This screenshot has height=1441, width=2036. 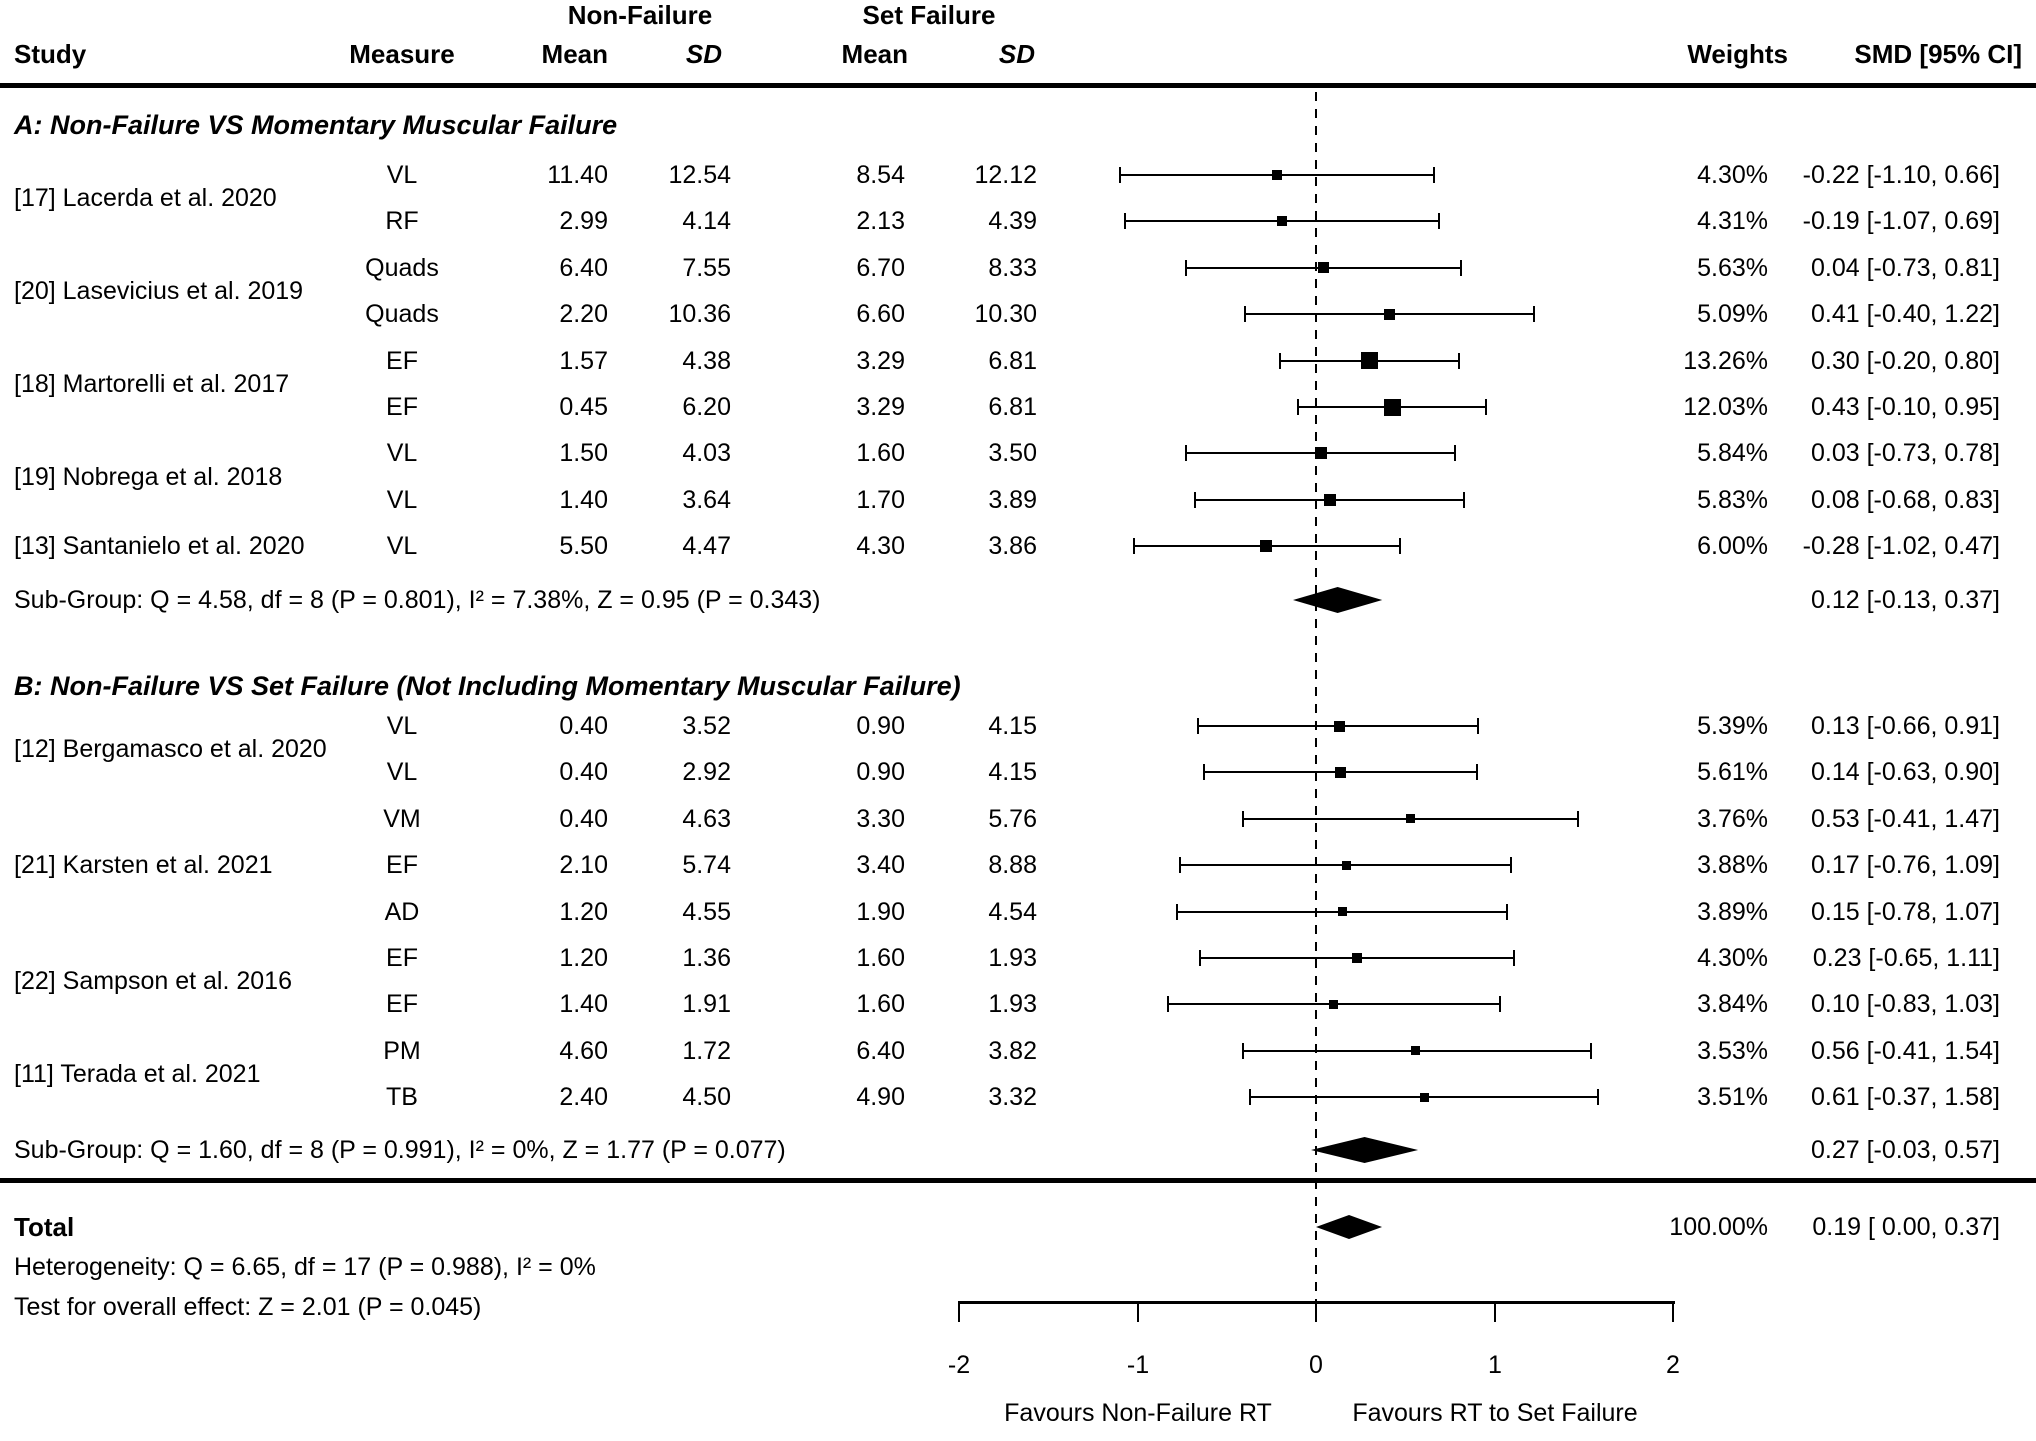 What do you see at coordinates (1012, 865) in the screenshot?
I see `sf-sd-cell: 8.88` at bounding box center [1012, 865].